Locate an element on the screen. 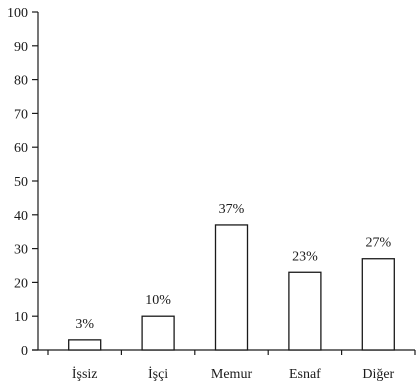 Image resolution: width=419 pixels, height=387 pixels. y-tick-label: 70 is located at coordinates (21, 114).